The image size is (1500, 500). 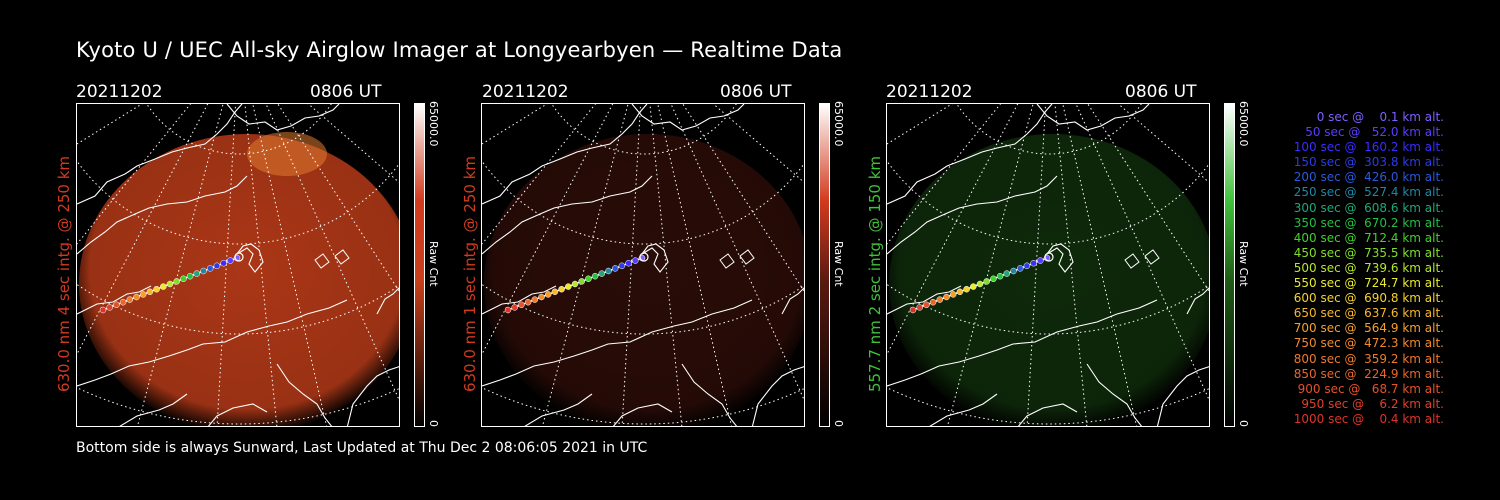 What do you see at coordinates (1243, 124) in the screenshot?
I see `panel-3-colorbar-max: 65000.0` at bounding box center [1243, 124].